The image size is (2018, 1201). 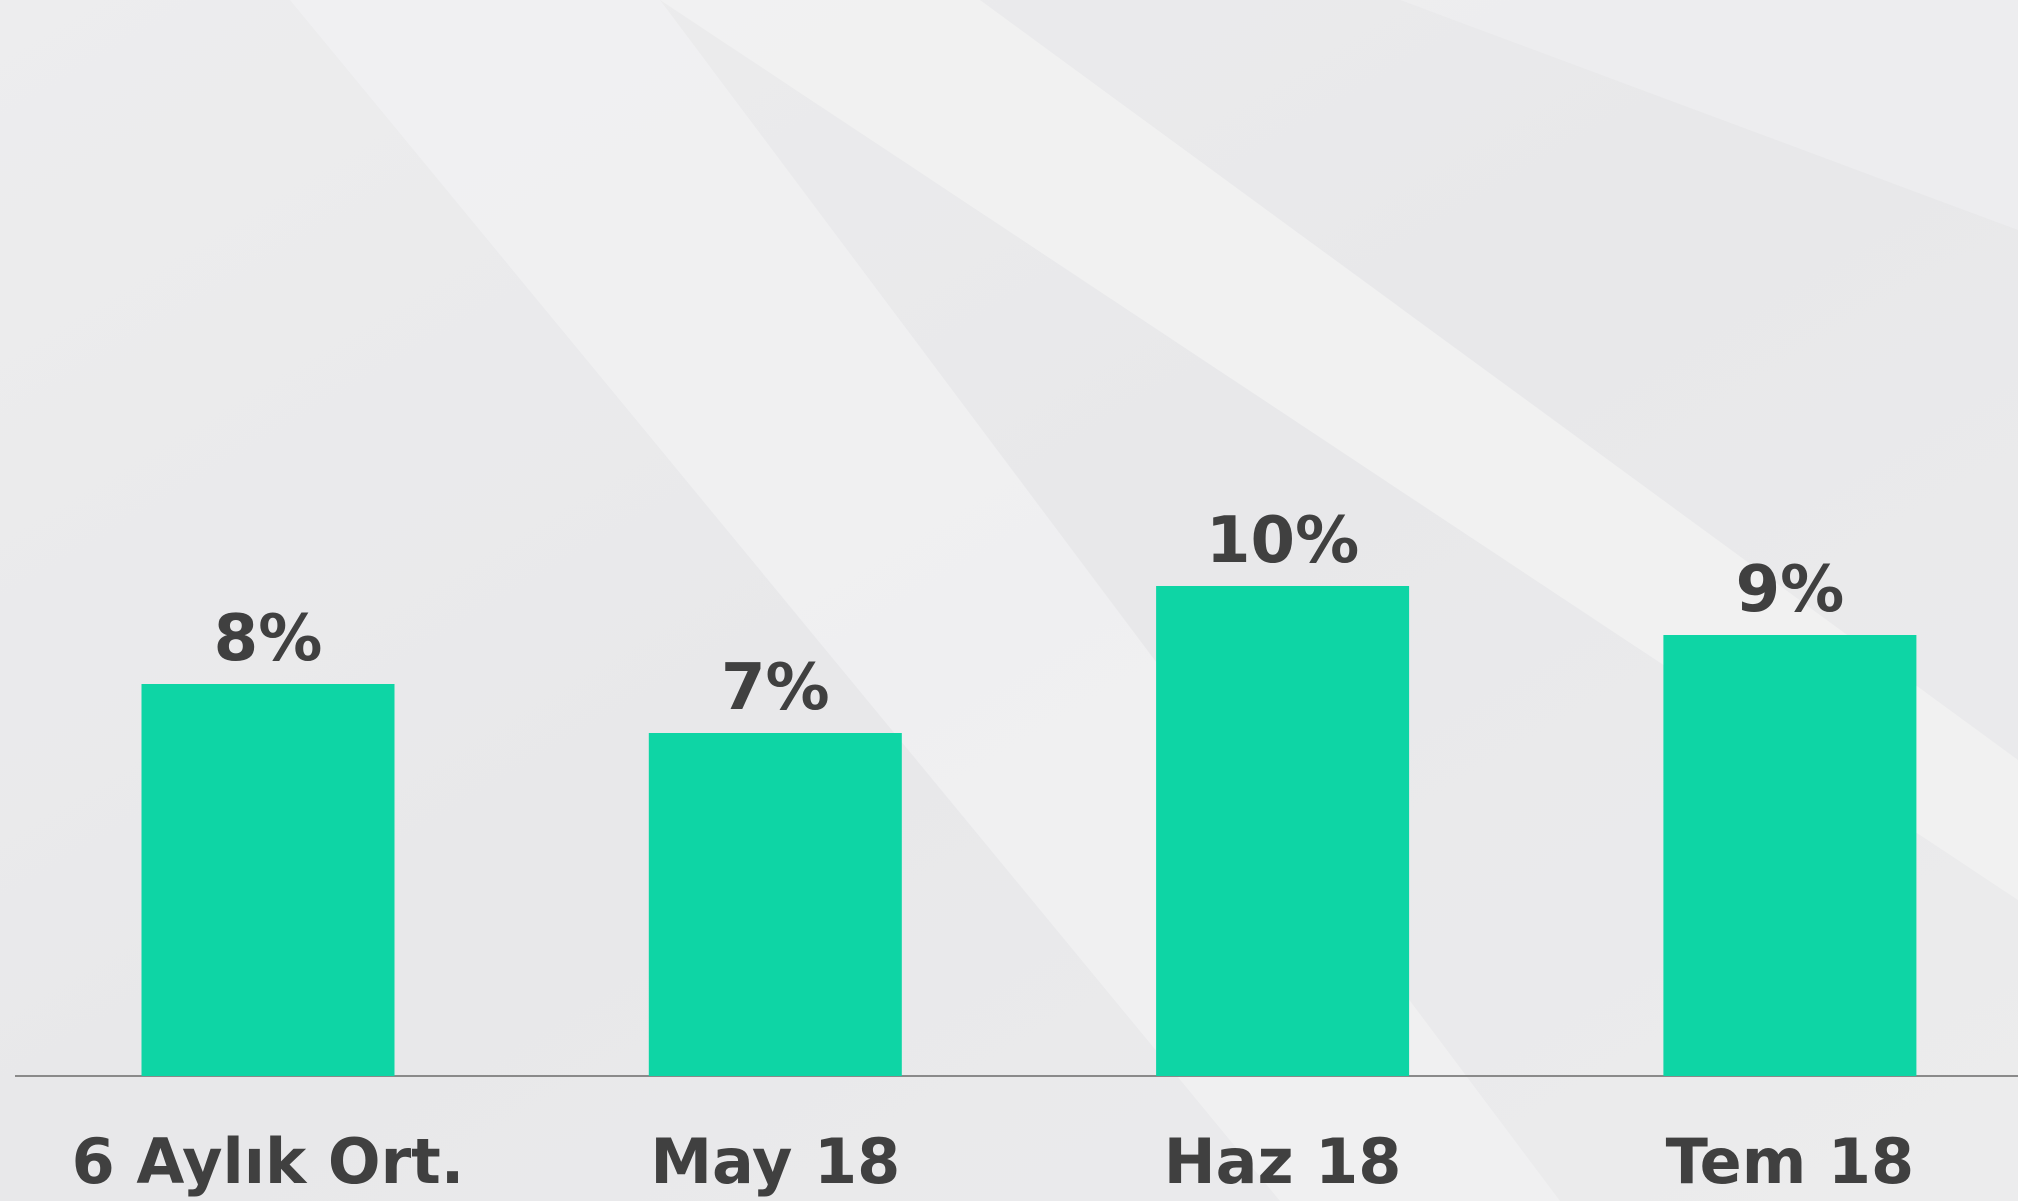 What do you see at coordinates (775, 688) in the screenshot?
I see `data-label: 7%` at bounding box center [775, 688].